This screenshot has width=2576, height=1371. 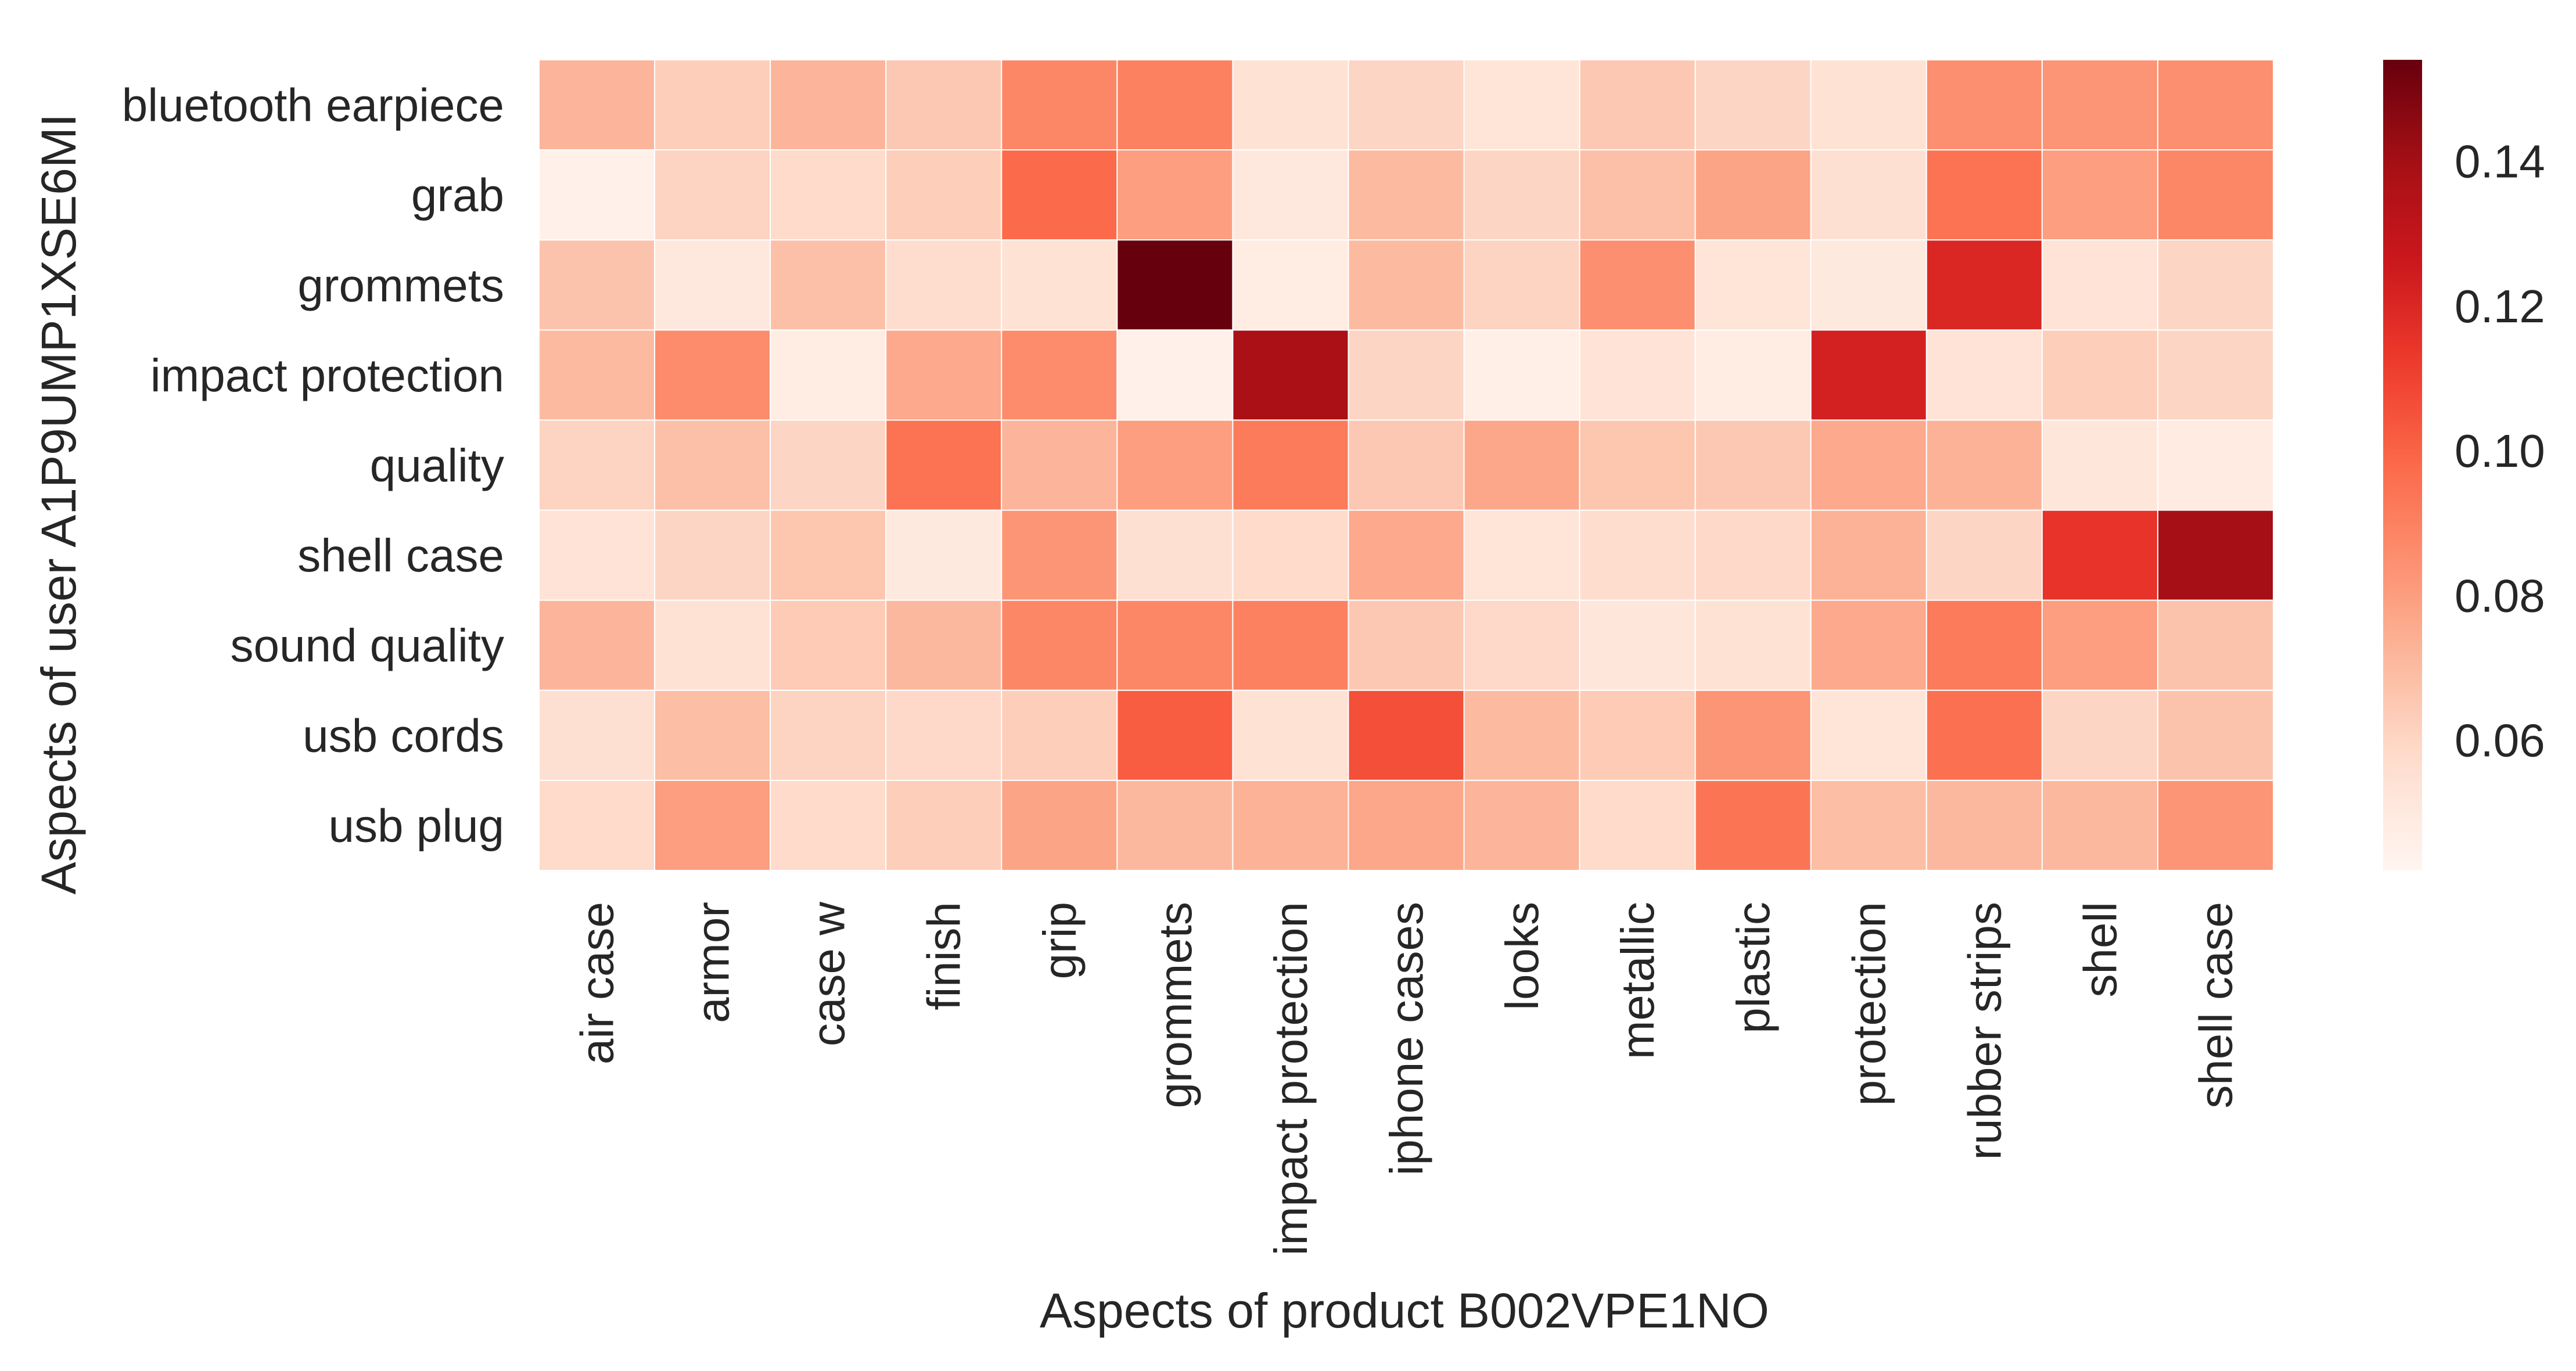 I want to click on x-tick-label: protection, so click(x=1869, y=1004).